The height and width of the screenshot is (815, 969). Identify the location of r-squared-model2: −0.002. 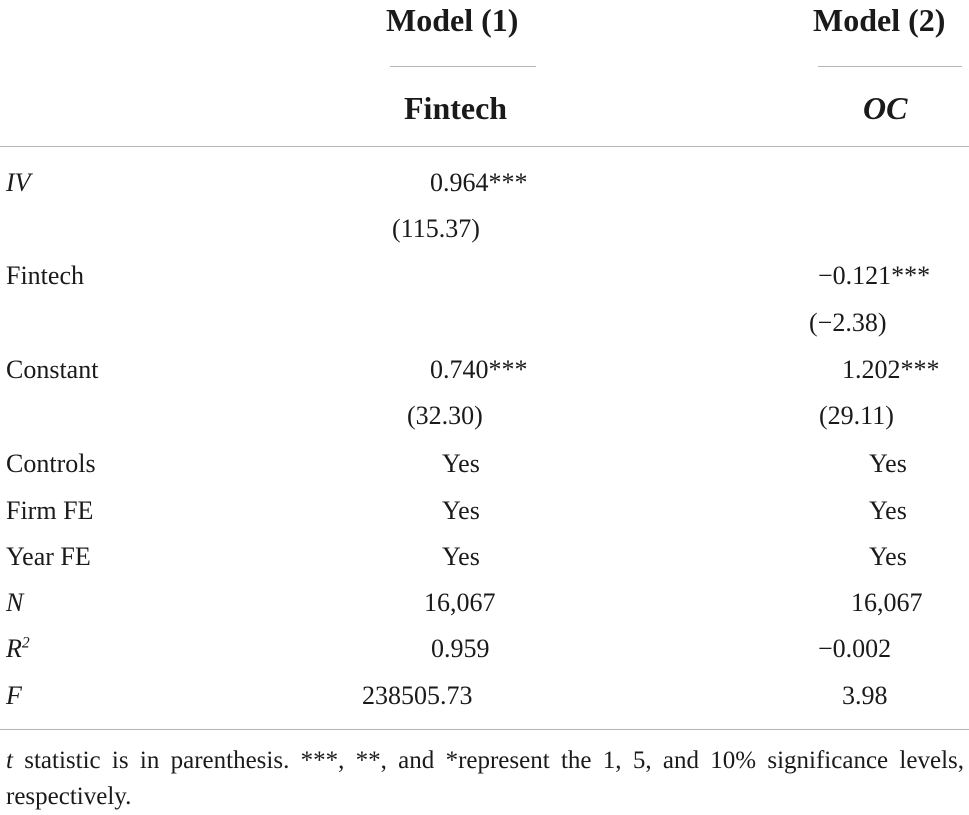
(855, 648).